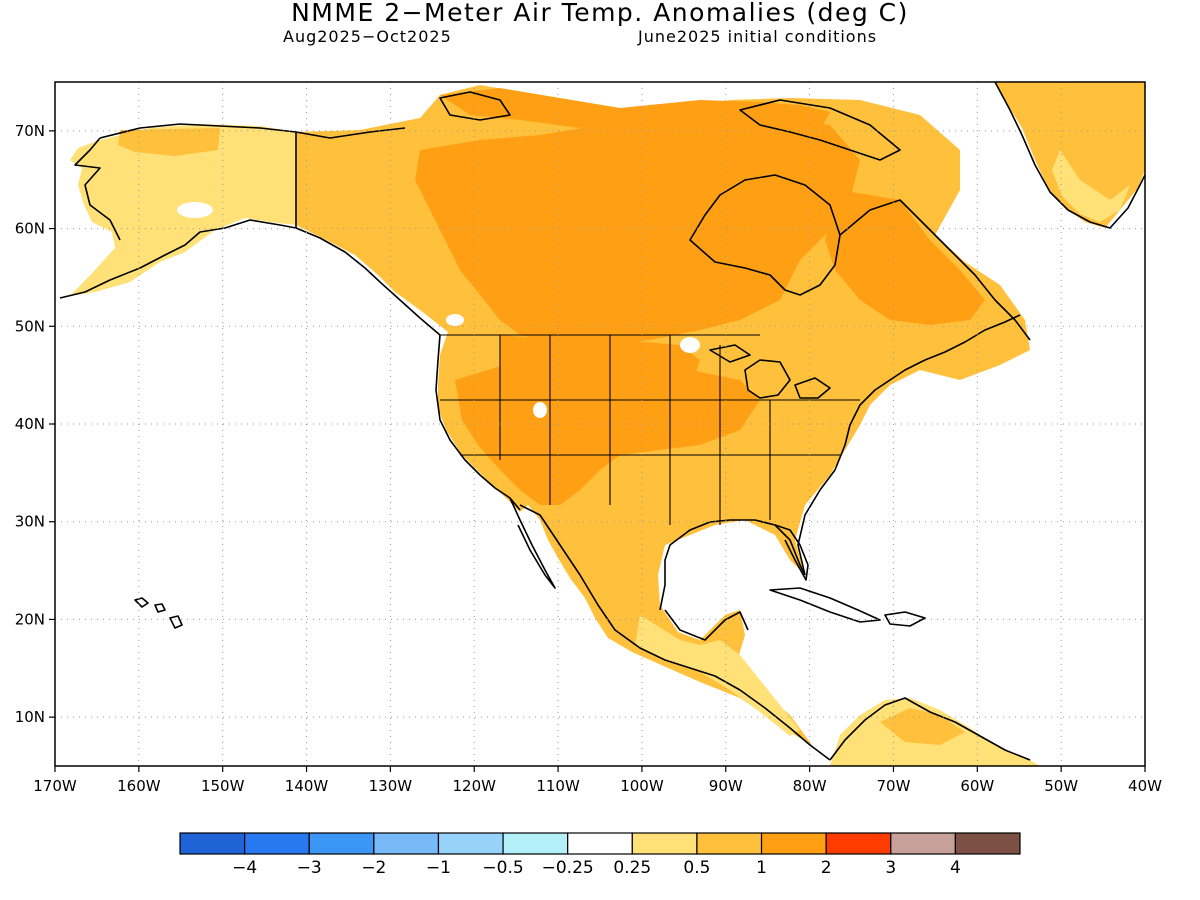 This screenshot has width=1200, height=900. What do you see at coordinates (930, 729) in the screenshot?
I see `south-america-coast` at bounding box center [930, 729].